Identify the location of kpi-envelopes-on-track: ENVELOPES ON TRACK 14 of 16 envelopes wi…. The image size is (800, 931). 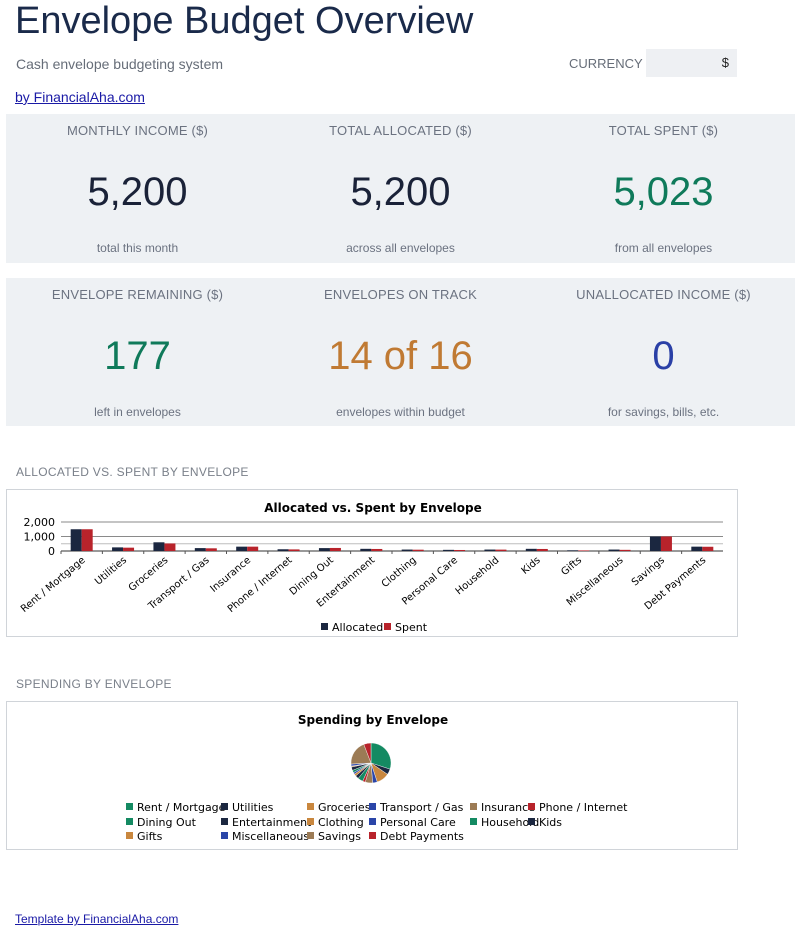
(400, 352).